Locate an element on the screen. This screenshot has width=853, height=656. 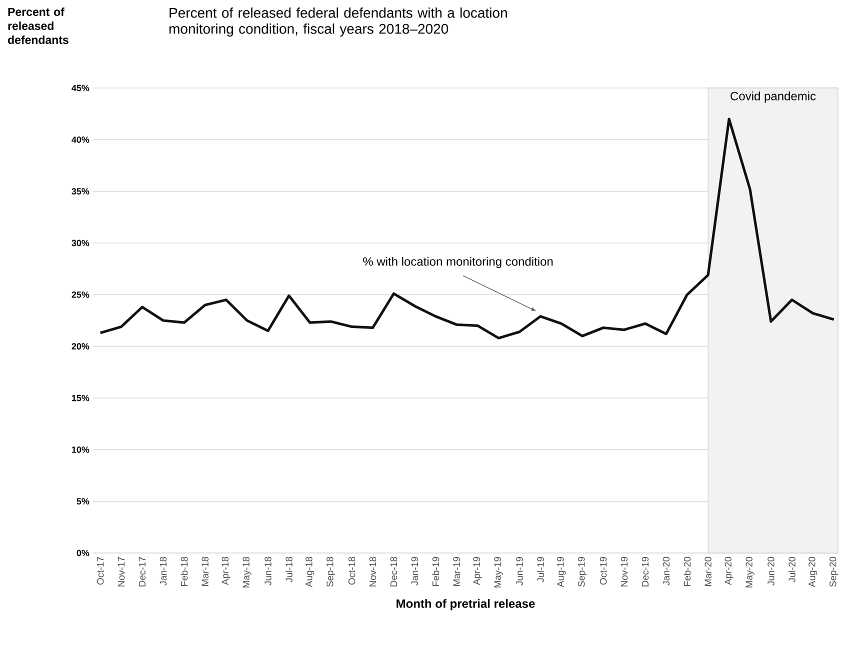
chart-title: Percent of released federal defendants with a location monitoring condition, fiscal years 2018–2020 is located at coordinates (338, 22).